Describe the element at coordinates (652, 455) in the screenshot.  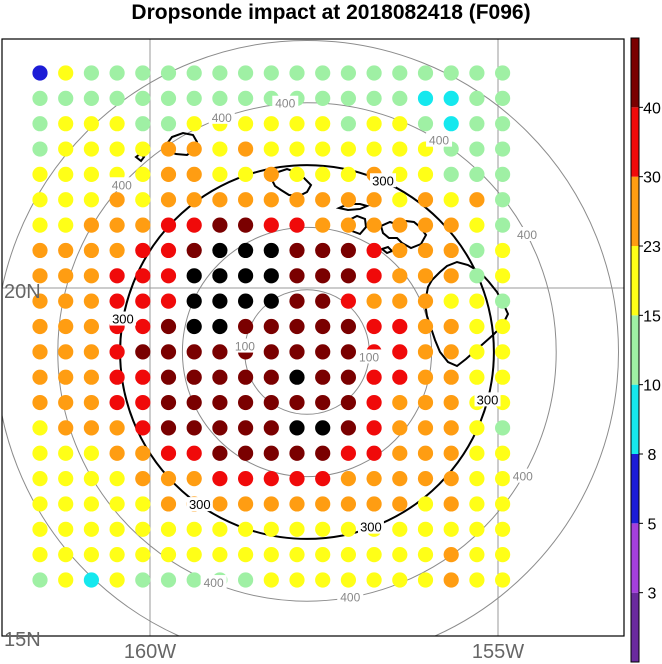
I see `colorbar-label: 8` at that location.